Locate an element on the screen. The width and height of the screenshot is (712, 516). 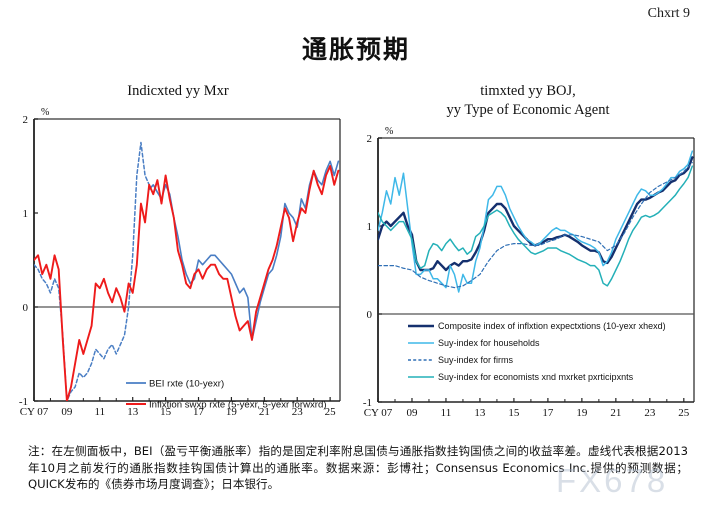
panel-right-title-2: yy Type of Economic Agent is located at coordinates (528, 110).